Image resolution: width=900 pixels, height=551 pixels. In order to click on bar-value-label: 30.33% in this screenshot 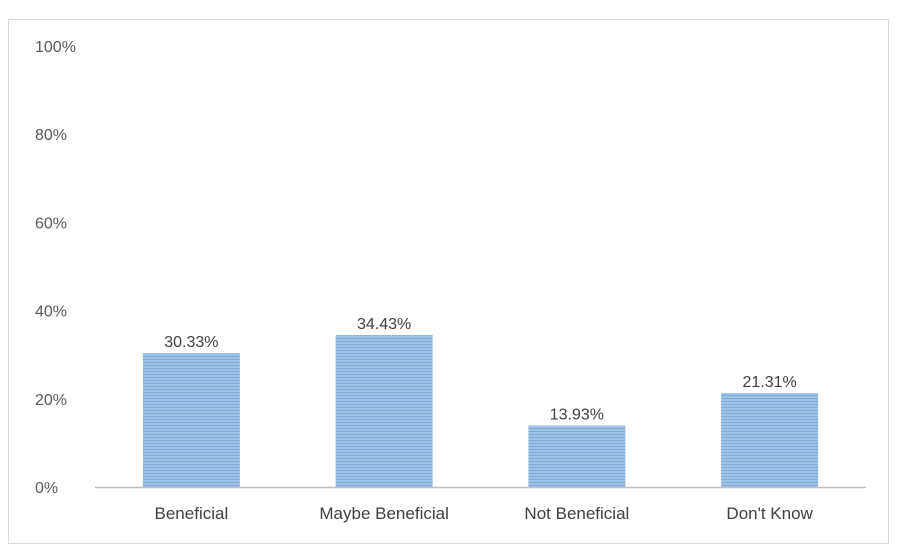, I will do `click(191, 342)`.